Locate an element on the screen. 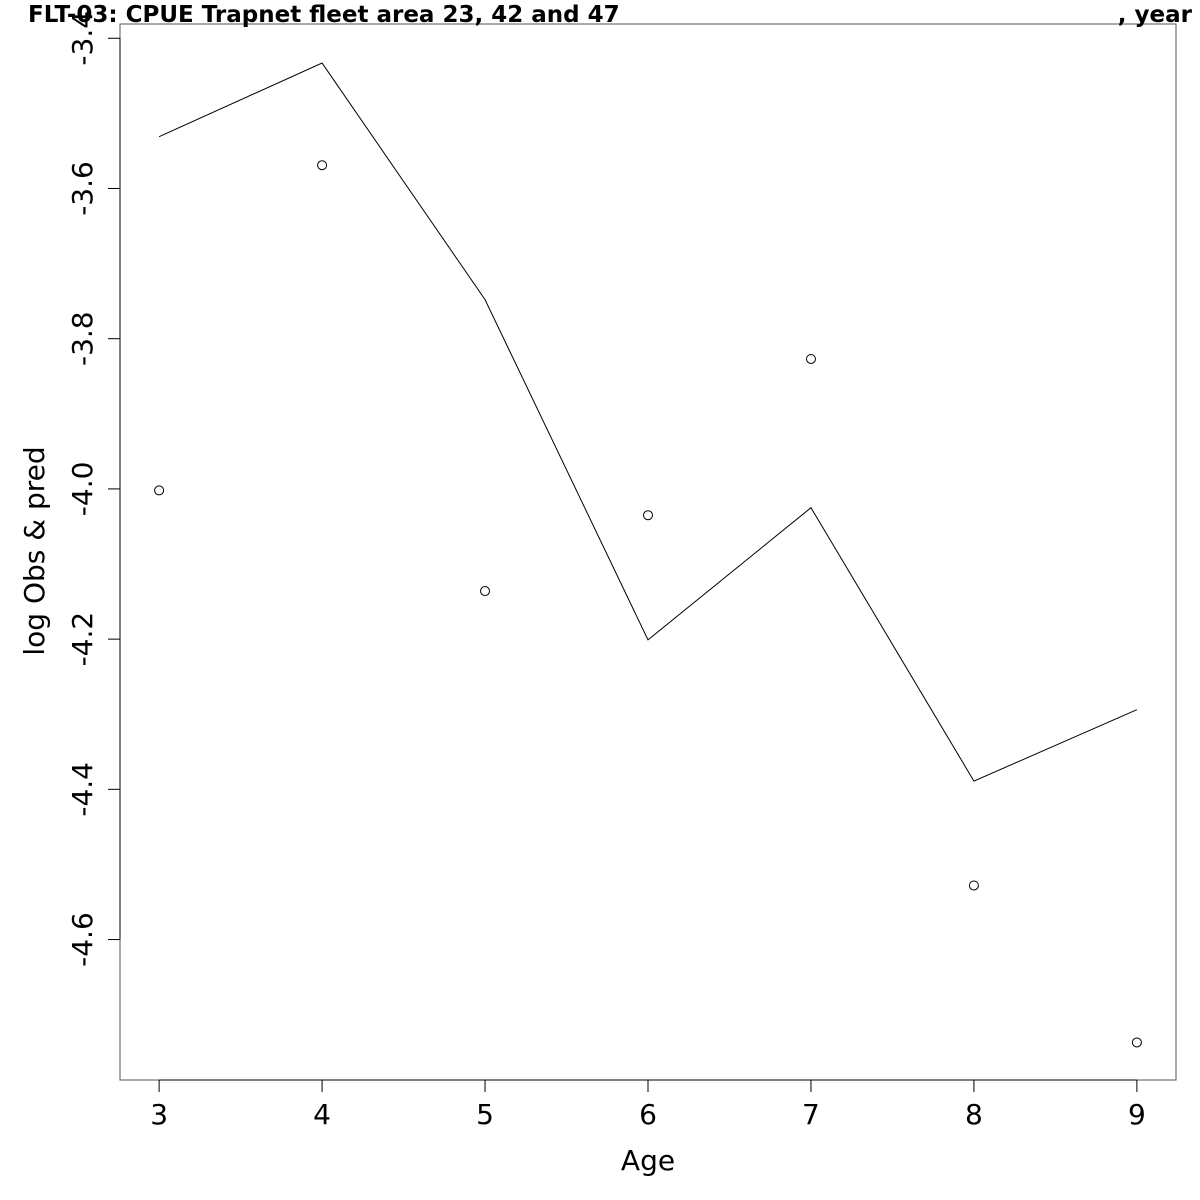 This screenshot has width=1200, height=1200. x-tick-label: 4 is located at coordinates (322, 1114).